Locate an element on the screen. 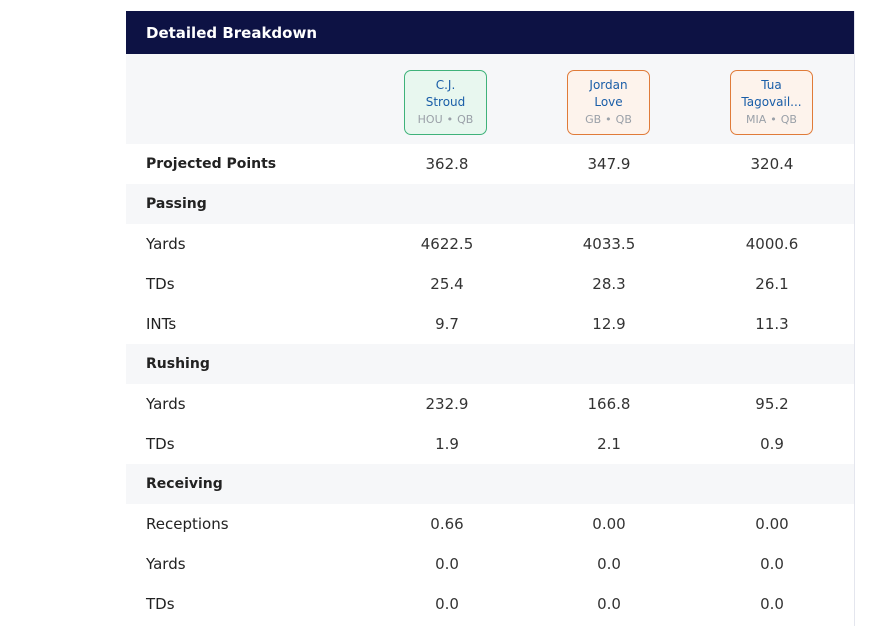  value-stroud: 1.9 is located at coordinates (447, 444).